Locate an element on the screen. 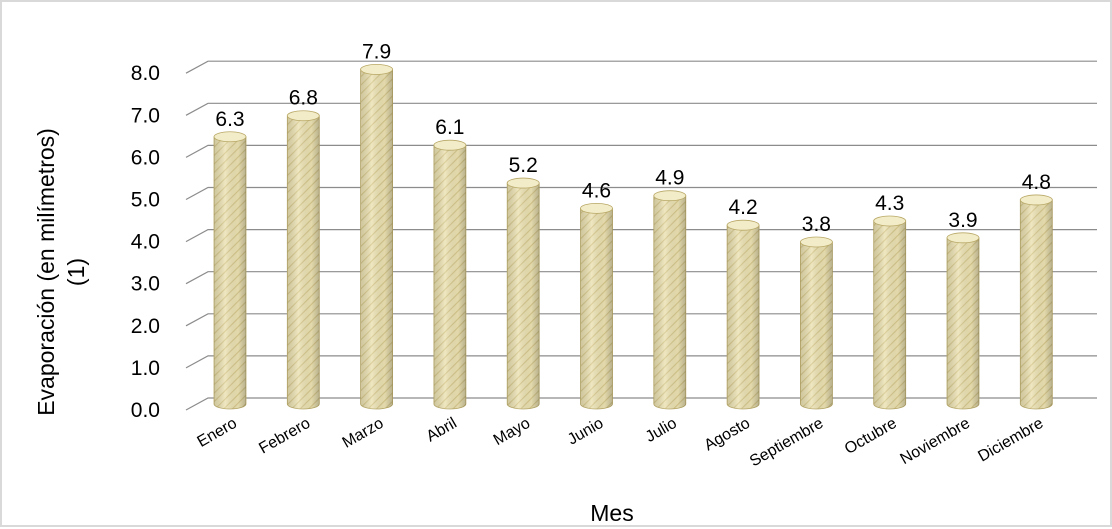 Image resolution: width=1112 pixels, height=529 pixels. x-tick-label: Septiembre is located at coordinates (786, 443).